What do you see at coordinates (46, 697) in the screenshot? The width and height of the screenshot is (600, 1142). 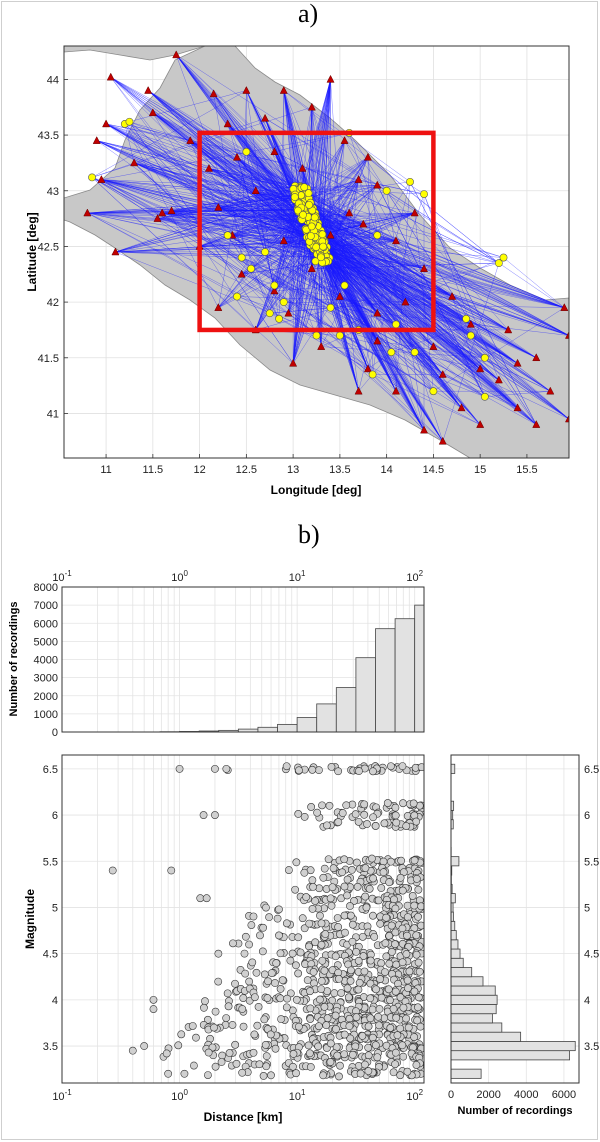 I see `dist-hist-y-tick-label: 2000` at bounding box center [46, 697].